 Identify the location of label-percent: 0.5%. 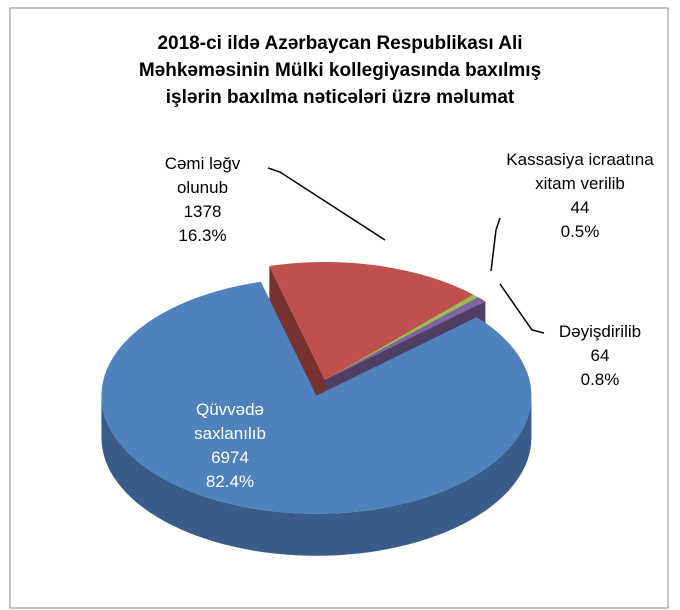
(580, 231).